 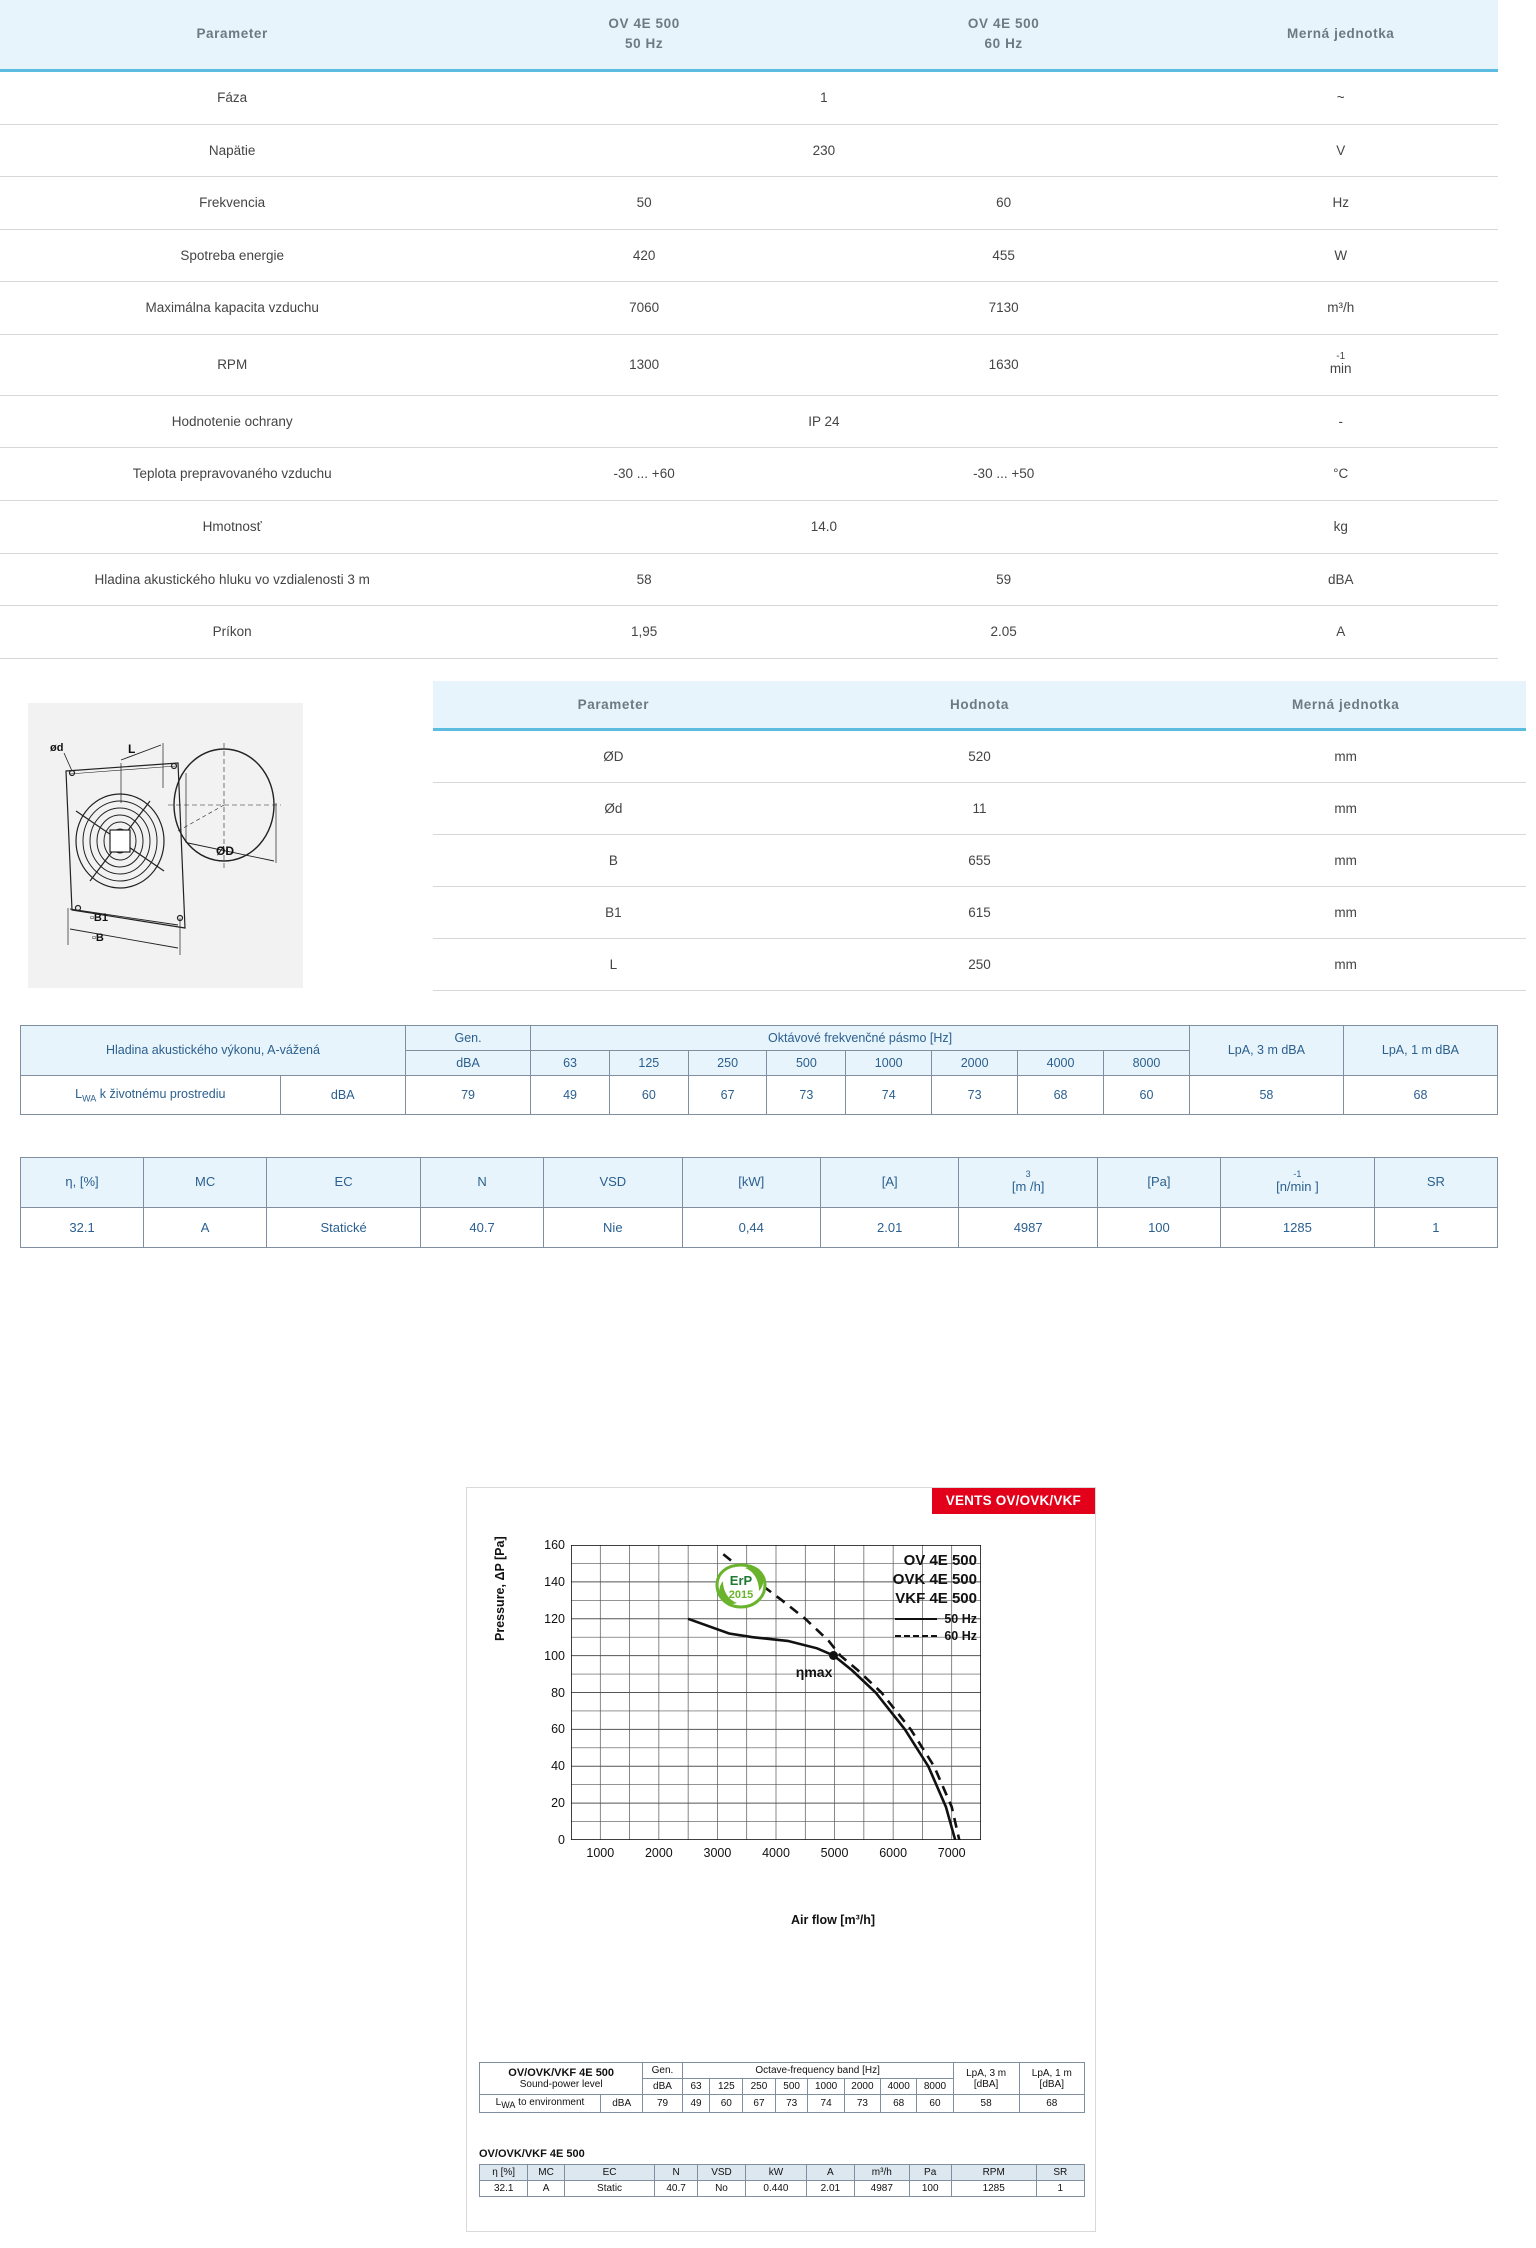 What do you see at coordinates (468, 1062) in the screenshot?
I see `acoustic-gen-unit: dBA` at bounding box center [468, 1062].